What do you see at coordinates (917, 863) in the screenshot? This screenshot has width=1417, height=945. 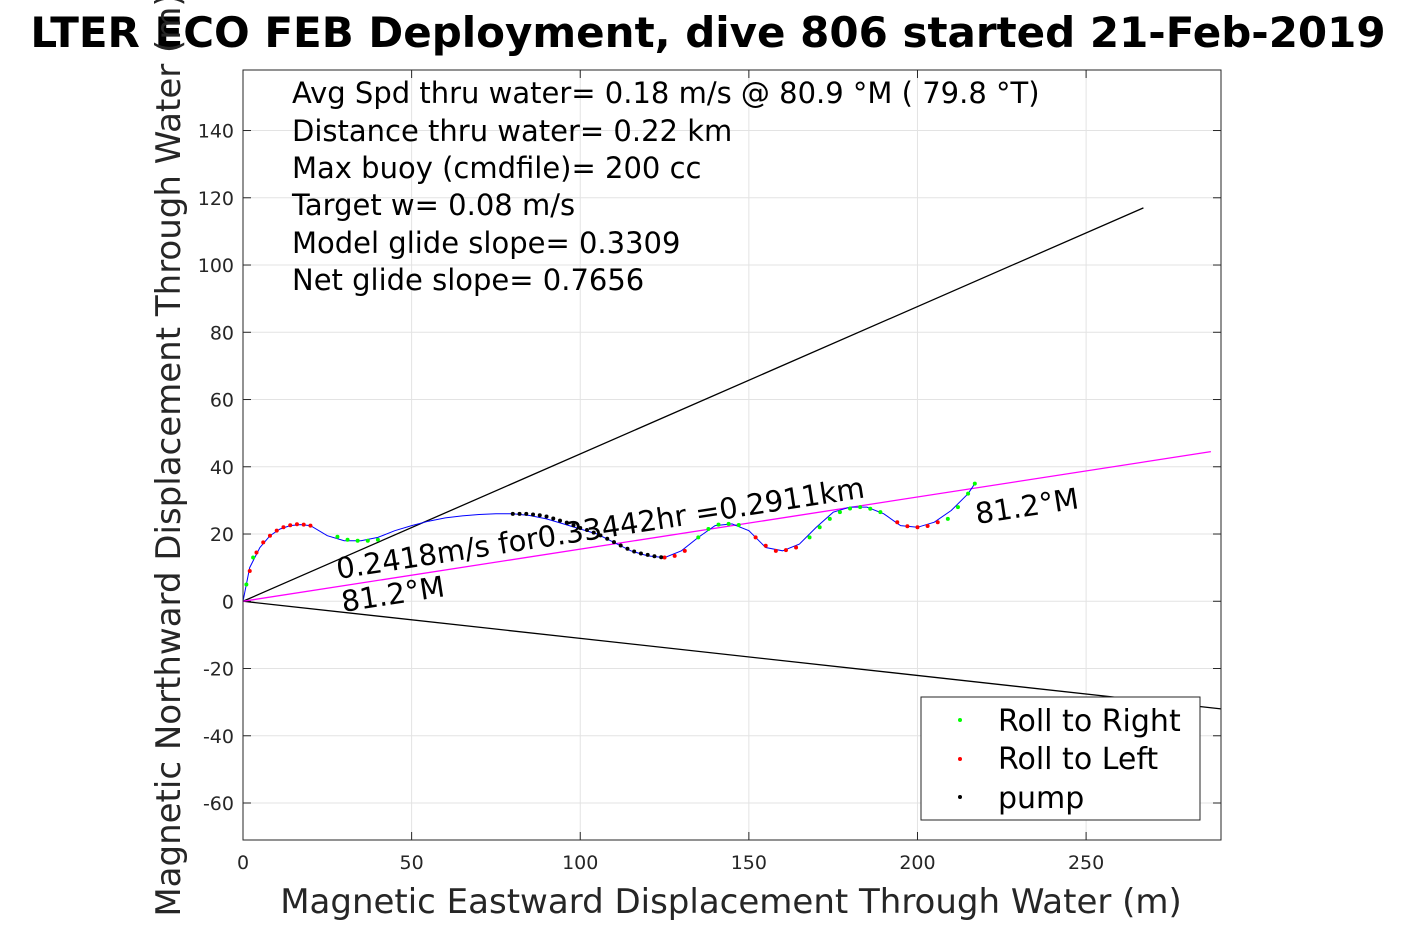 I see `x-tick-label: 200` at bounding box center [917, 863].